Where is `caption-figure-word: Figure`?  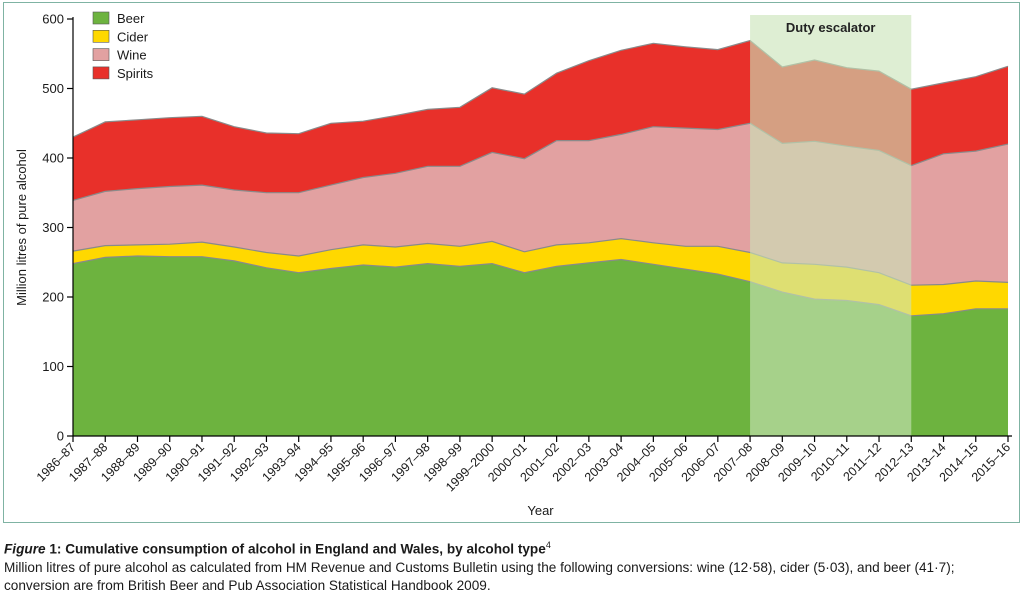 caption-figure-word: Figure is located at coordinates (25, 549).